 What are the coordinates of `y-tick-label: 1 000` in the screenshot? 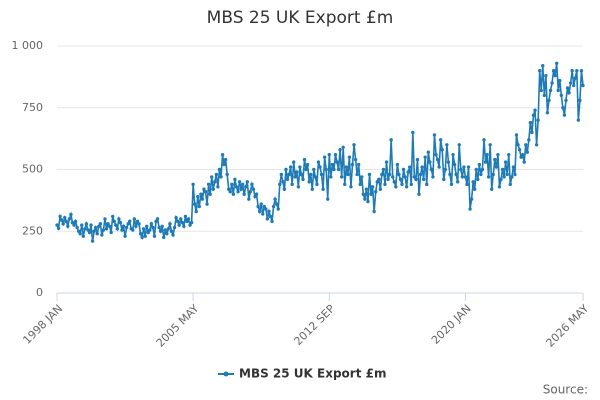 It's located at (28, 45).